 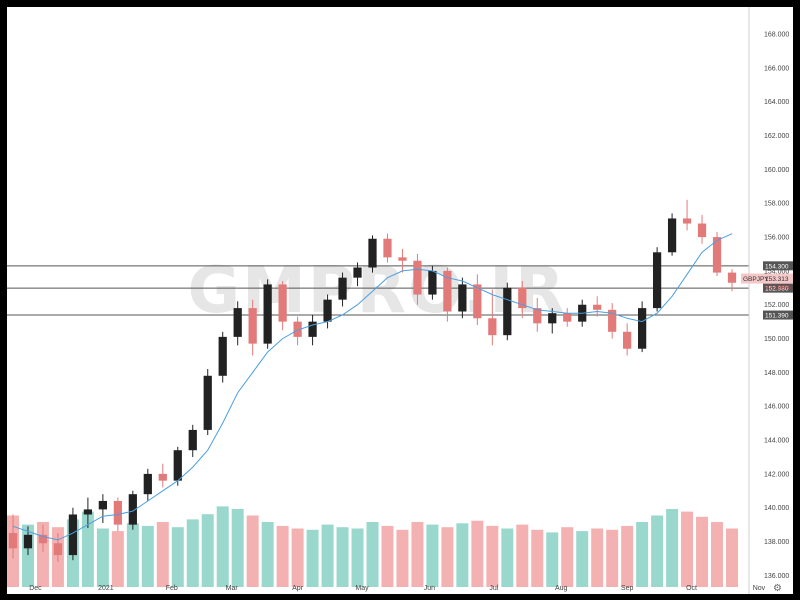 What do you see at coordinates (776, 576) in the screenshot?
I see `y-tick-label: 136.000` at bounding box center [776, 576].